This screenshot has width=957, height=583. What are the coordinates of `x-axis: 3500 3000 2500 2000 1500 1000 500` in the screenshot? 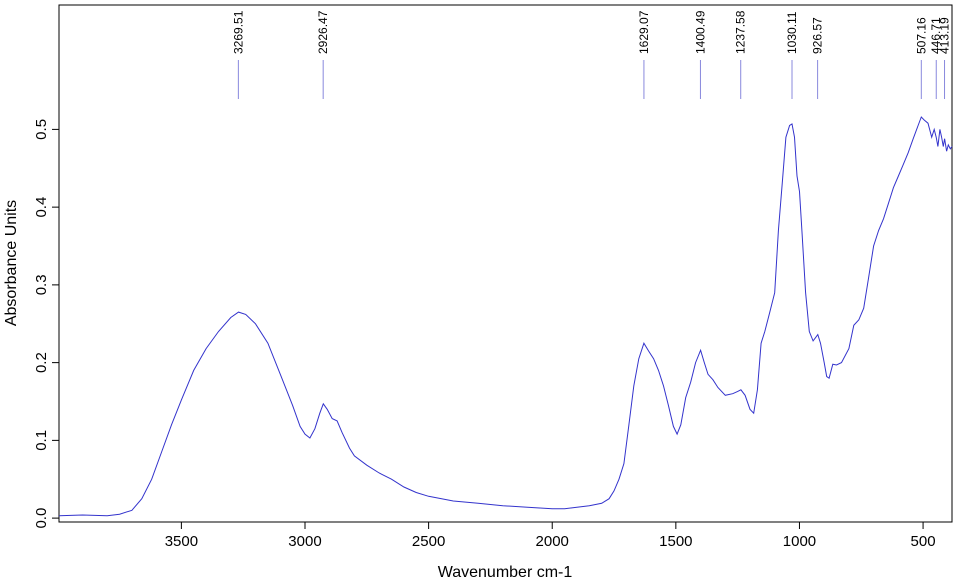 It's located at (550, 536).